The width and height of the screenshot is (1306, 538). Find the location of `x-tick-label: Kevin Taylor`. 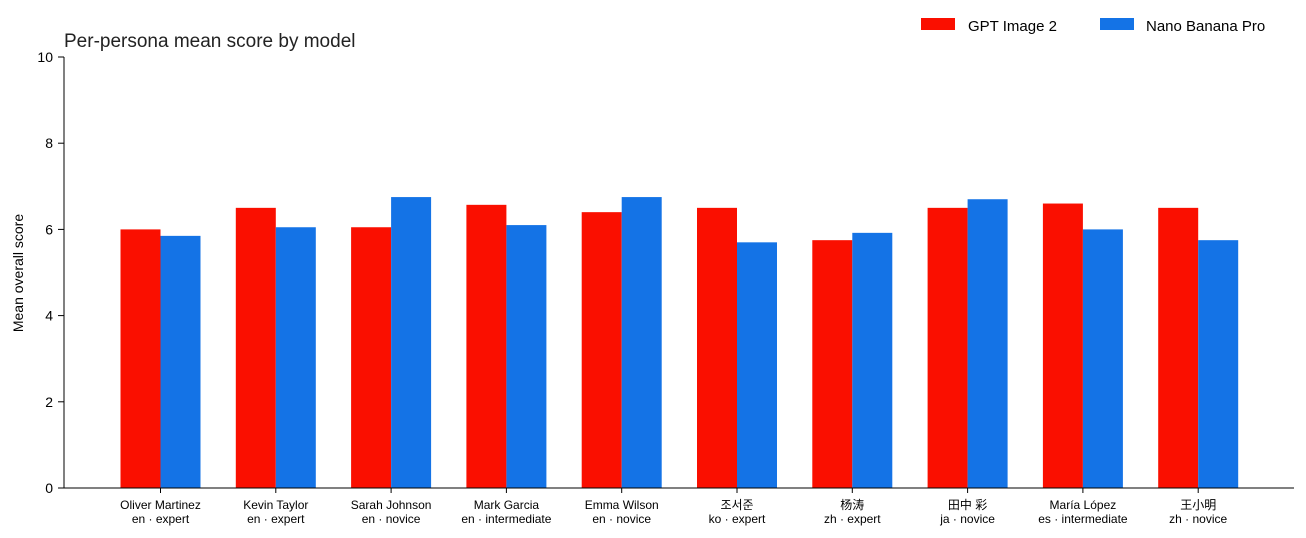

x-tick-label: Kevin Taylor is located at coordinates (275, 505).